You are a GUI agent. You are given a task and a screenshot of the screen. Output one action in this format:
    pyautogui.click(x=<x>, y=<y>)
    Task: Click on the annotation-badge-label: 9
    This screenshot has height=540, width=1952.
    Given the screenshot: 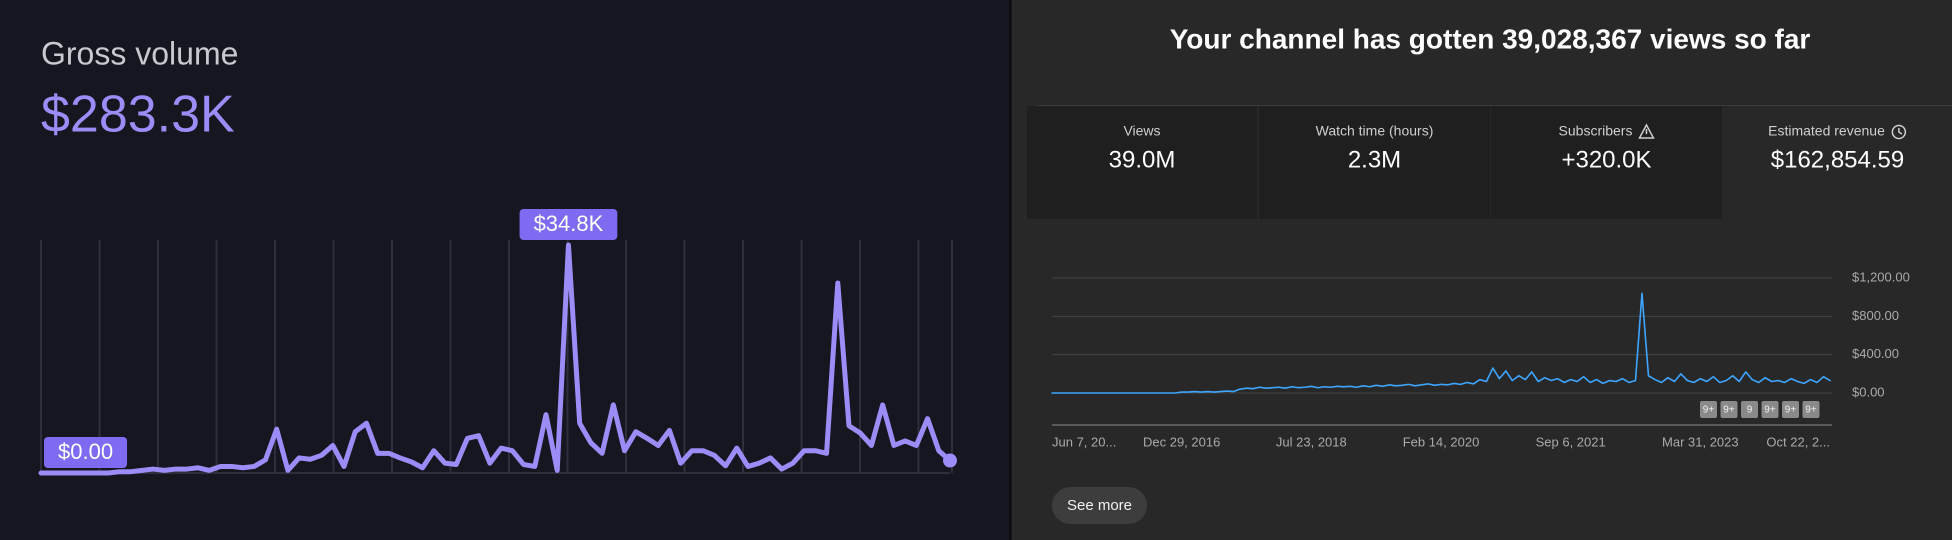 What is the action you would take?
    pyautogui.click(x=1750, y=410)
    